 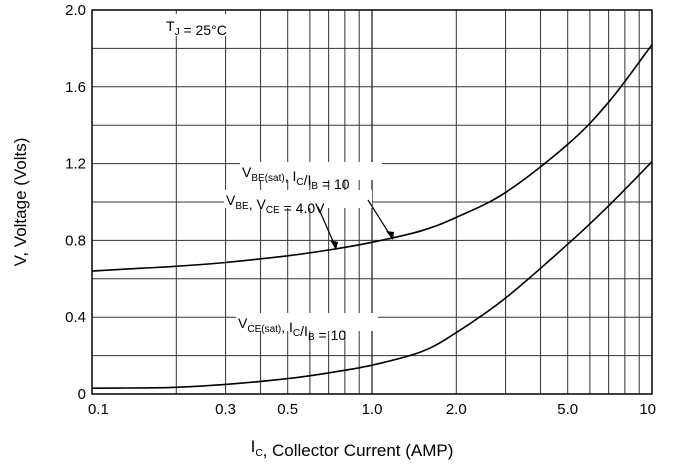 I want to click on y-axis-title: V, Voltage (Volts), so click(x=20, y=202).